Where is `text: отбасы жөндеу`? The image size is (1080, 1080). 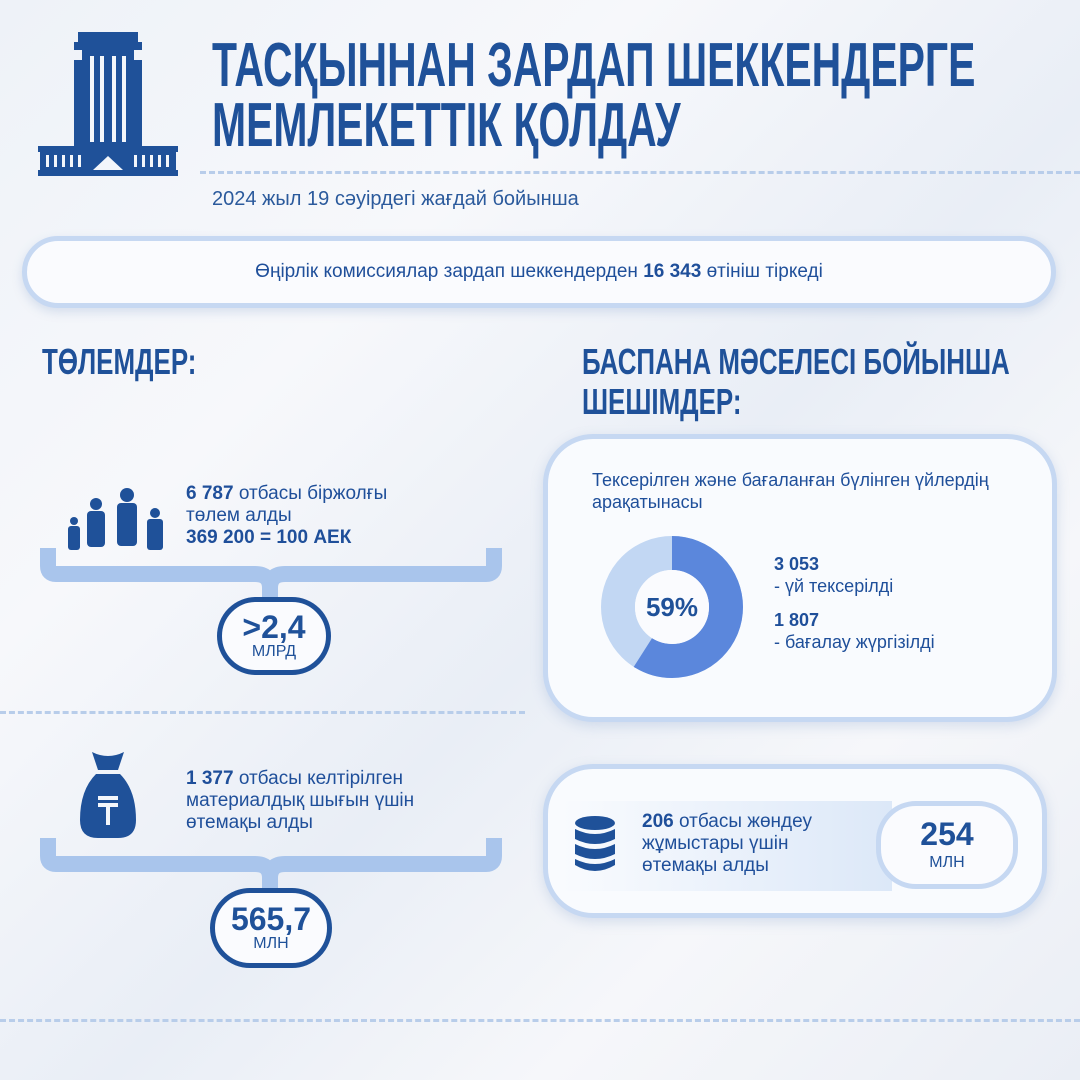
text: отбасы жөндеу is located at coordinates (742, 821).